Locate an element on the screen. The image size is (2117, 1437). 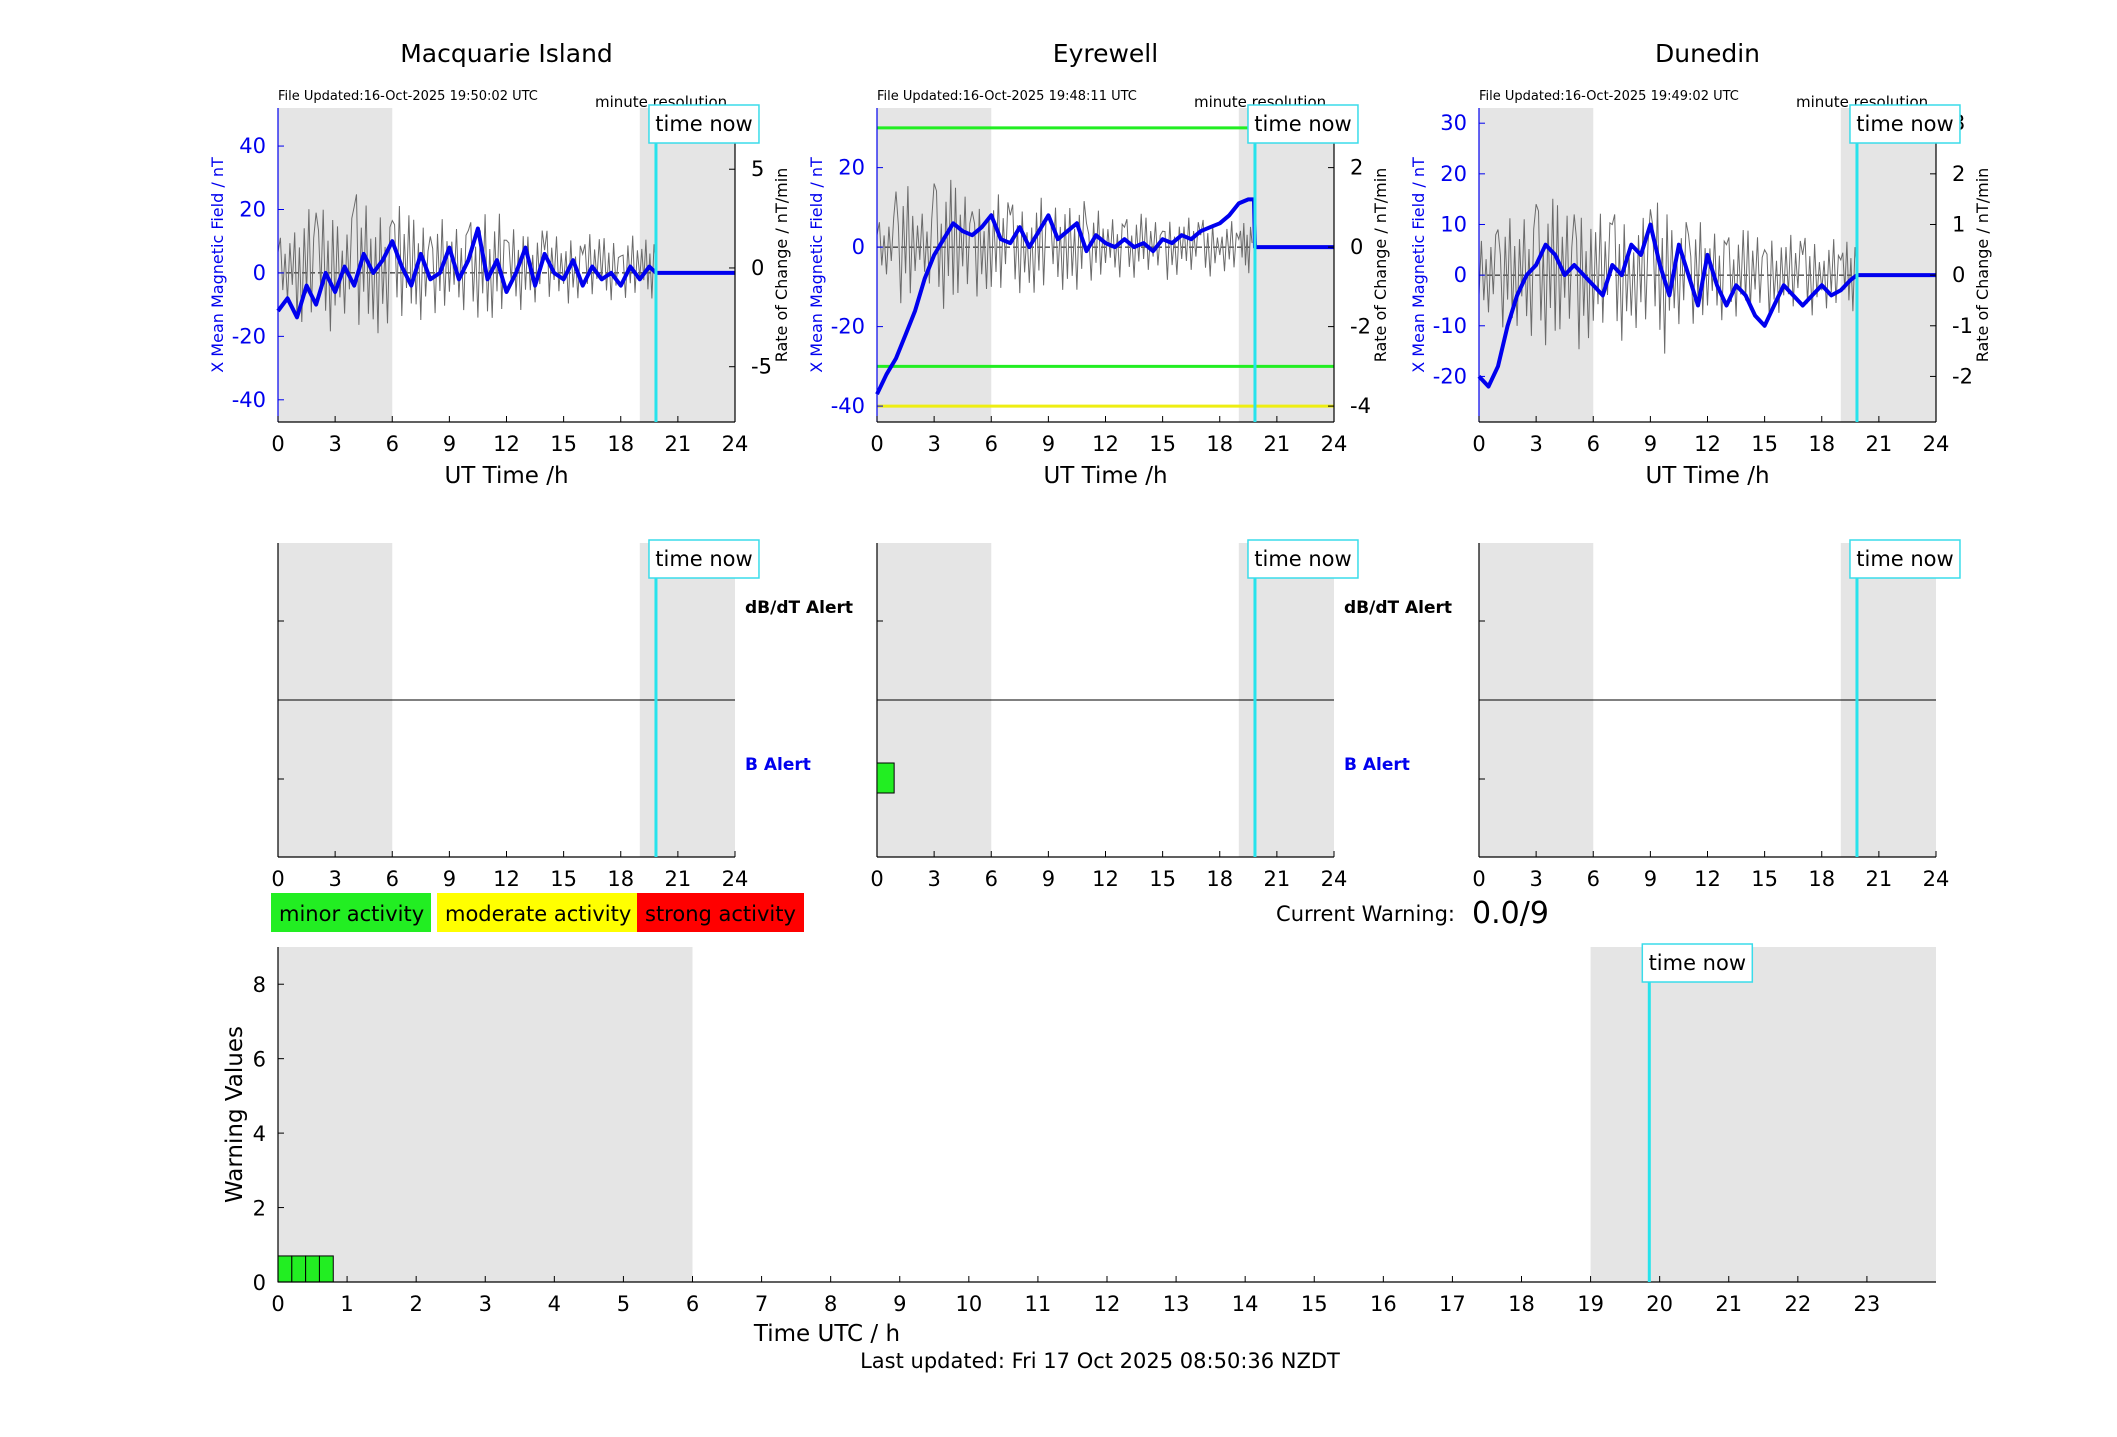
station-2-title: Dunedin is located at coordinates (1707, 53).